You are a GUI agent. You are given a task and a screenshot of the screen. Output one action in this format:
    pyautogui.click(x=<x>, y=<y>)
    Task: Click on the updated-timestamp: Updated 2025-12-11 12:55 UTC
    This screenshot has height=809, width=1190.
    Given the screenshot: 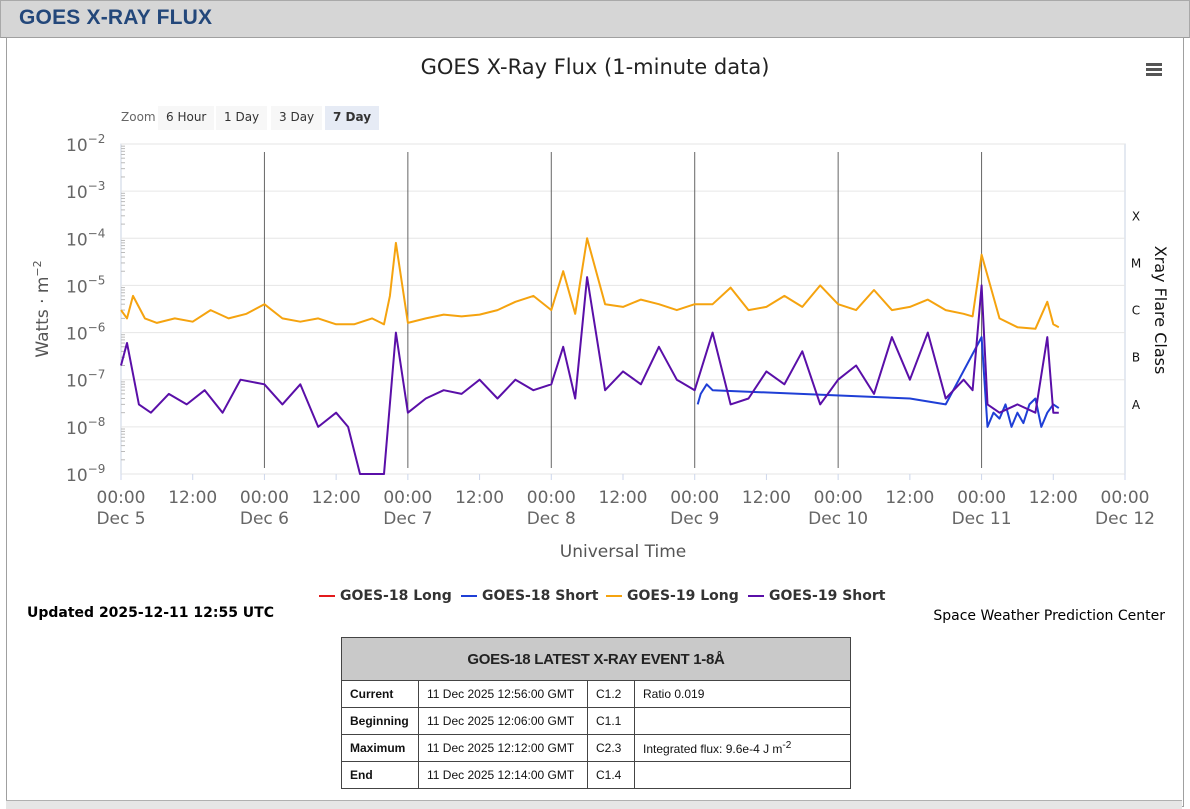 What is the action you would take?
    pyautogui.click(x=150, y=613)
    